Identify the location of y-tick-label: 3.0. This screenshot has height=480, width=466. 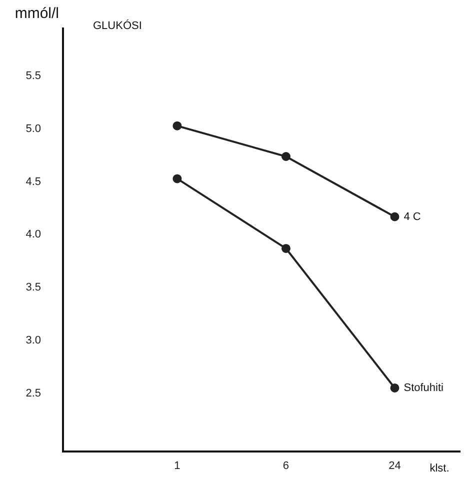
(33, 340).